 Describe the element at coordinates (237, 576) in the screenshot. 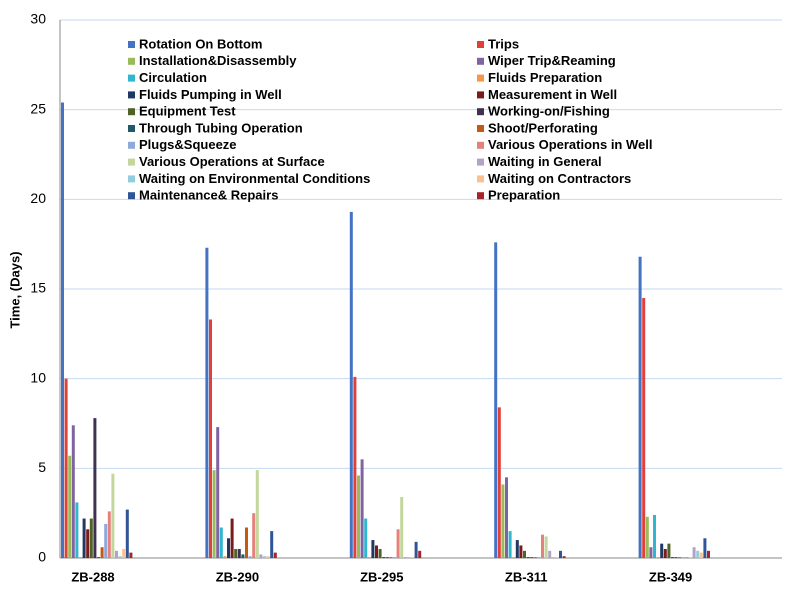

I see `x-tick-label: ZB-290` at that location.